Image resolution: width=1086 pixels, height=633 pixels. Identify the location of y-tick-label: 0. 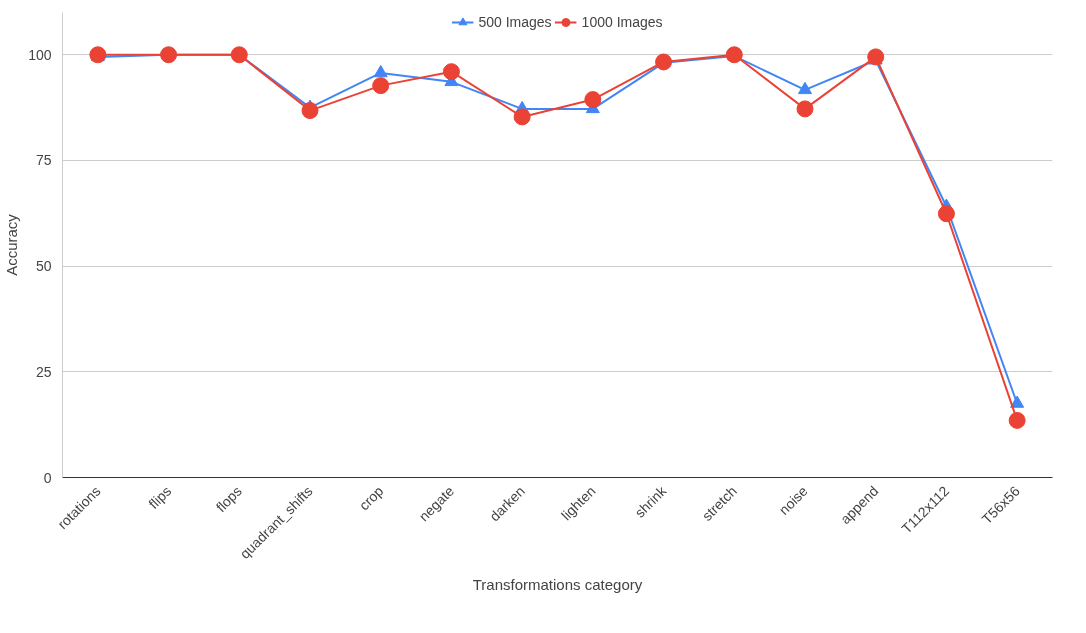
(47, 477).